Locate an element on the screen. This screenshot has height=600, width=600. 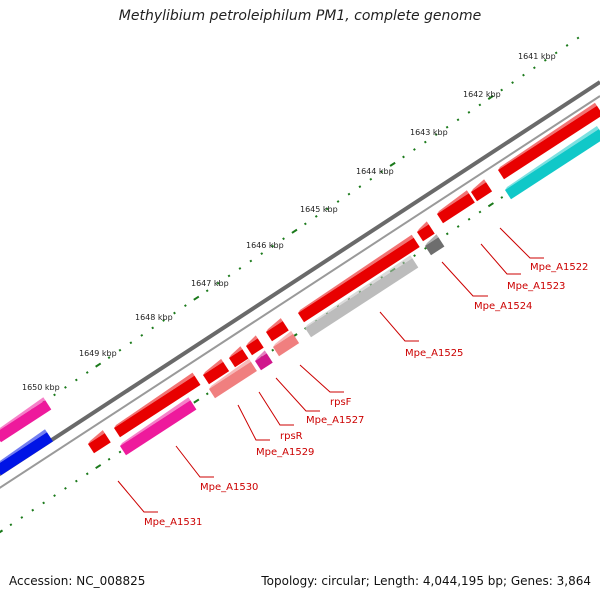
accession-text: Accession: NC_008825 is located at coordinates (77, 581).